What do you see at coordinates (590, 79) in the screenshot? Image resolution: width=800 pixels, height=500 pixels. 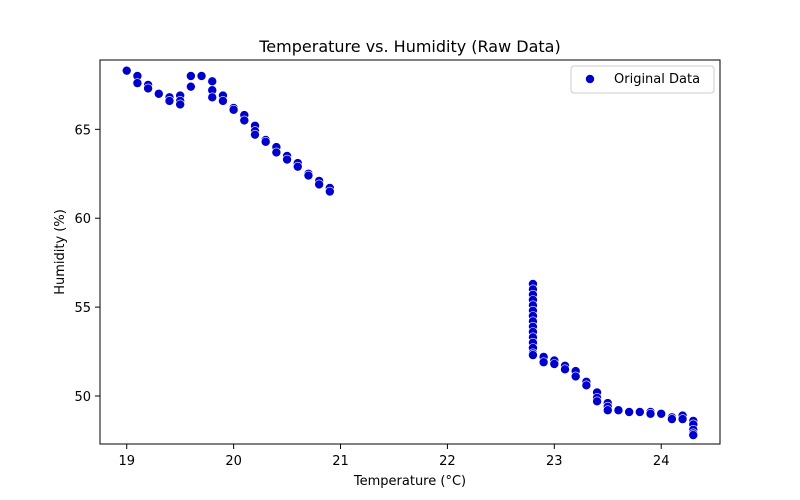 I see `legend-marker` at bounding box center [590, 79].